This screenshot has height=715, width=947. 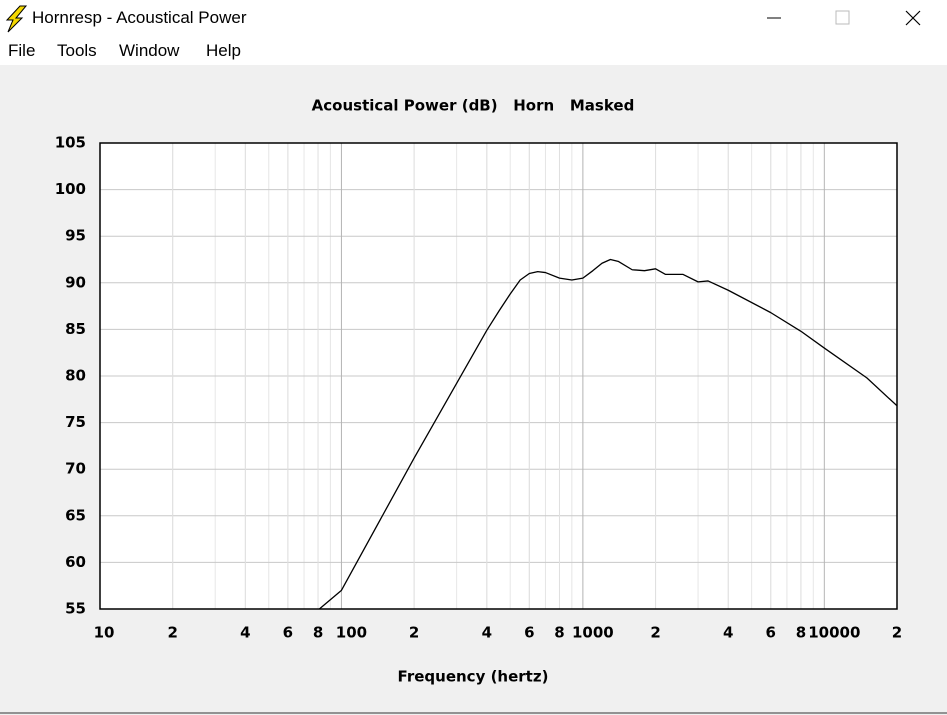 What do you see at coordinates (75, 329) in the screenshot?
I see `y-tick-label: 85` at bounding box center [75, 329].